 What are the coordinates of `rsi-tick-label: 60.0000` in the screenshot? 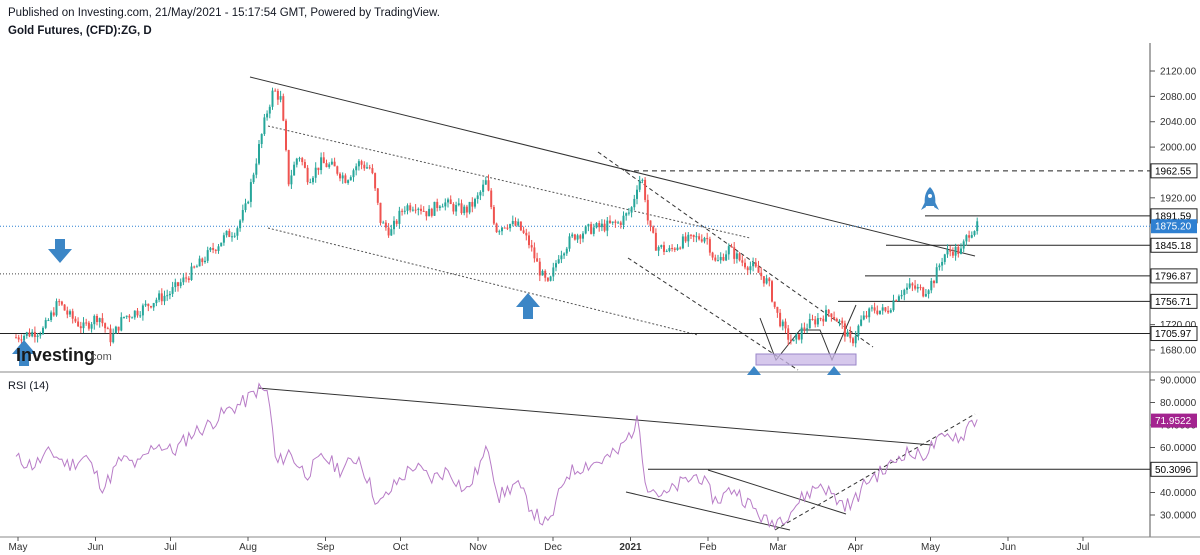 It's located at (1178, 448).